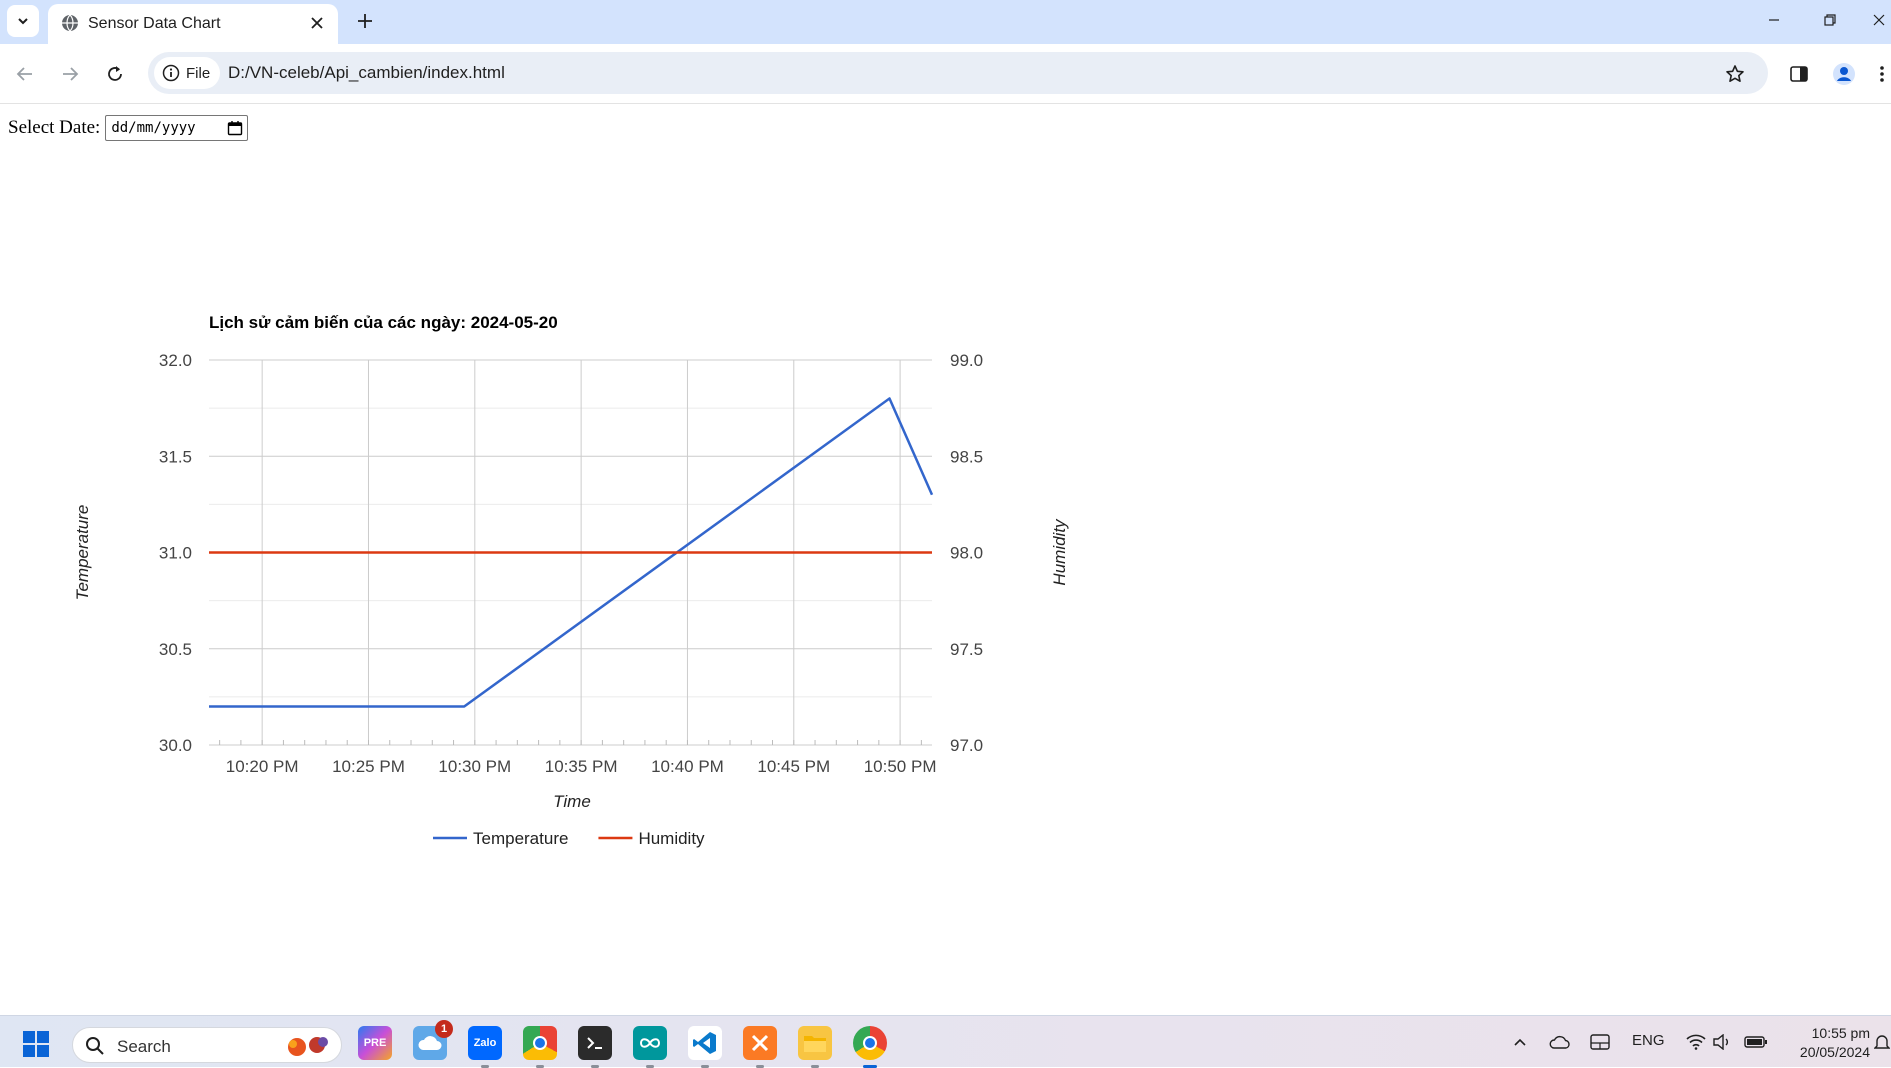 The image size is (1891, 1068). I want to click on new-tab-button, so click(365, 21).